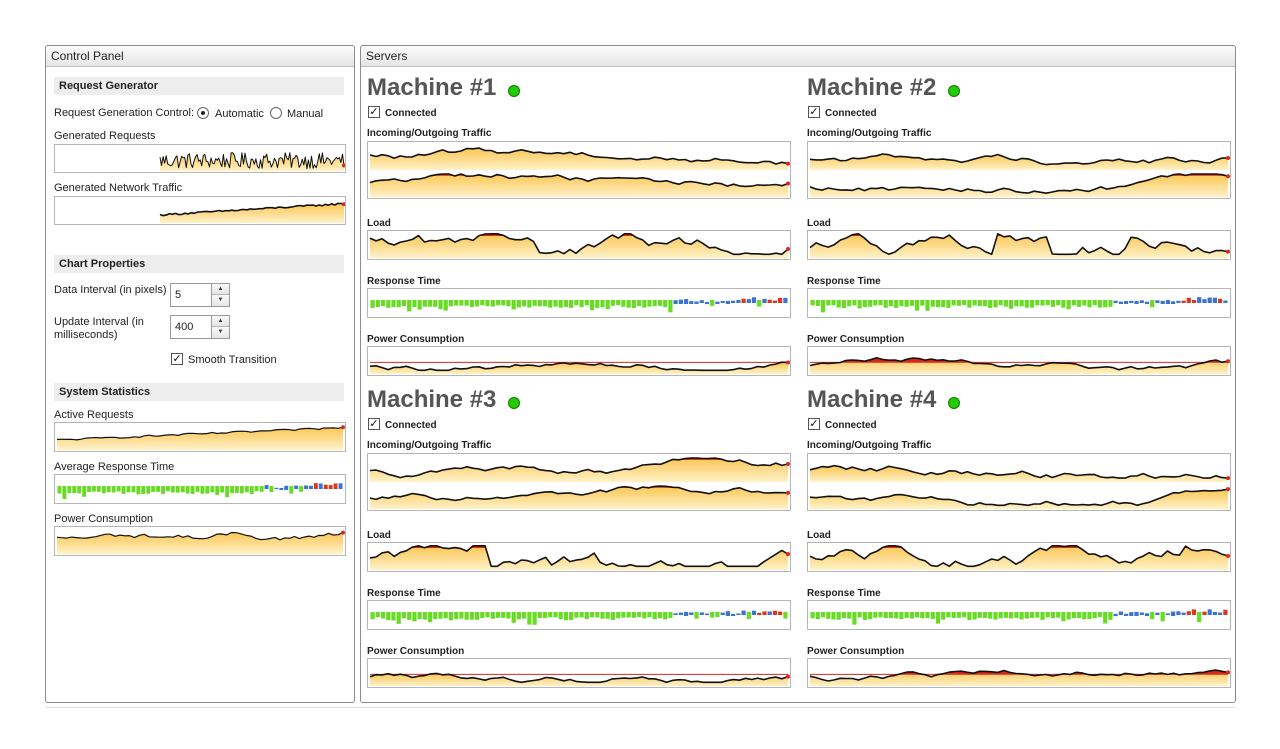  What do you see at coordinates (514, 403) in the screenshot?
I see `machine-3-status-icon` at bounding box center [514, 403].